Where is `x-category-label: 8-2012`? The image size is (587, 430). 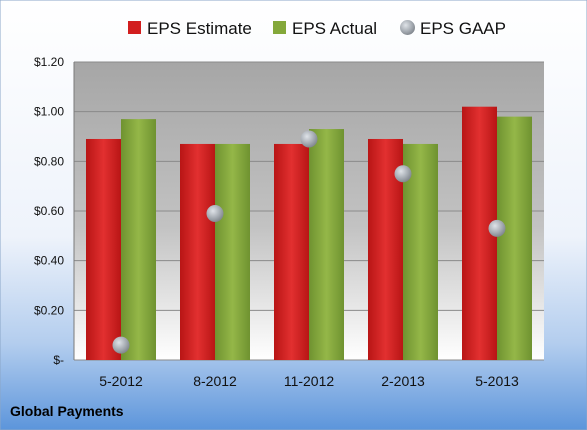 x-category-label: 8-2012 is located at coordinates (215, 381).